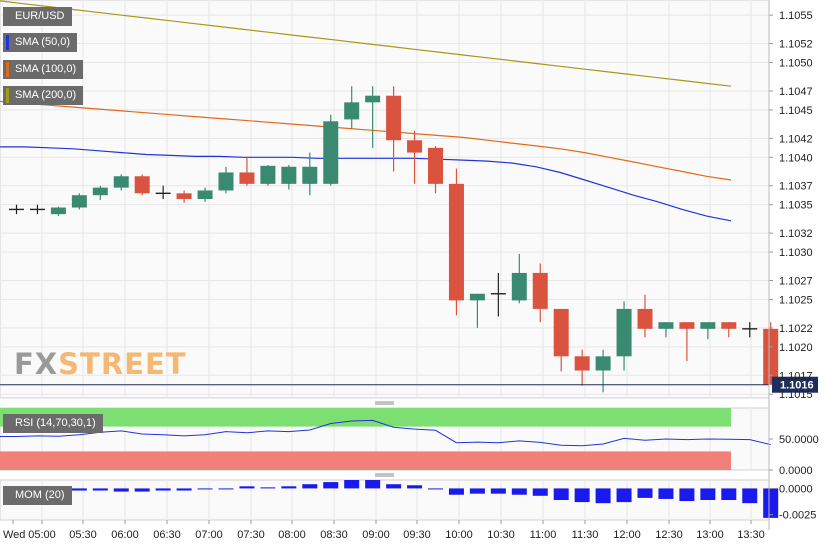 The image size is (836, 547). What do you see at coordinates (585, 535) in the screenshot?
I see `x-tick-label: 11:30` at bounding box center [585, 535].